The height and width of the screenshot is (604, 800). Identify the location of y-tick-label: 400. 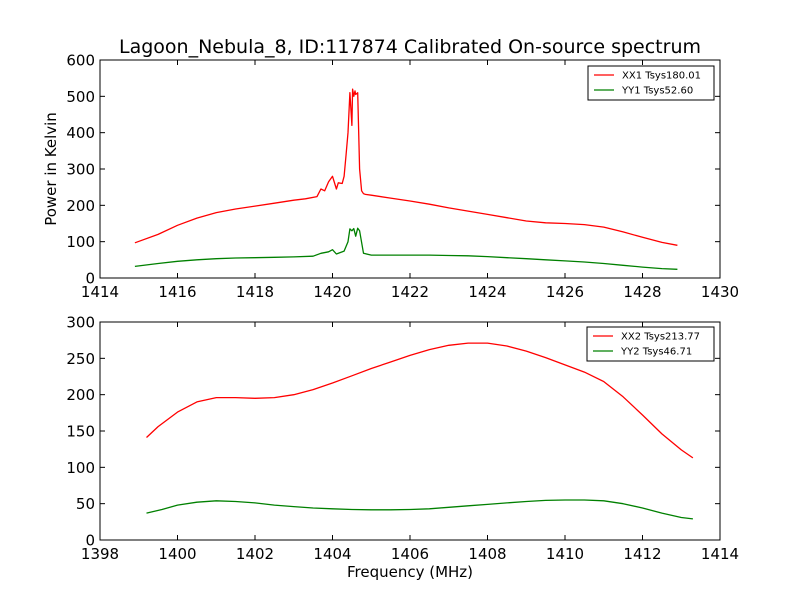
(80, 133).